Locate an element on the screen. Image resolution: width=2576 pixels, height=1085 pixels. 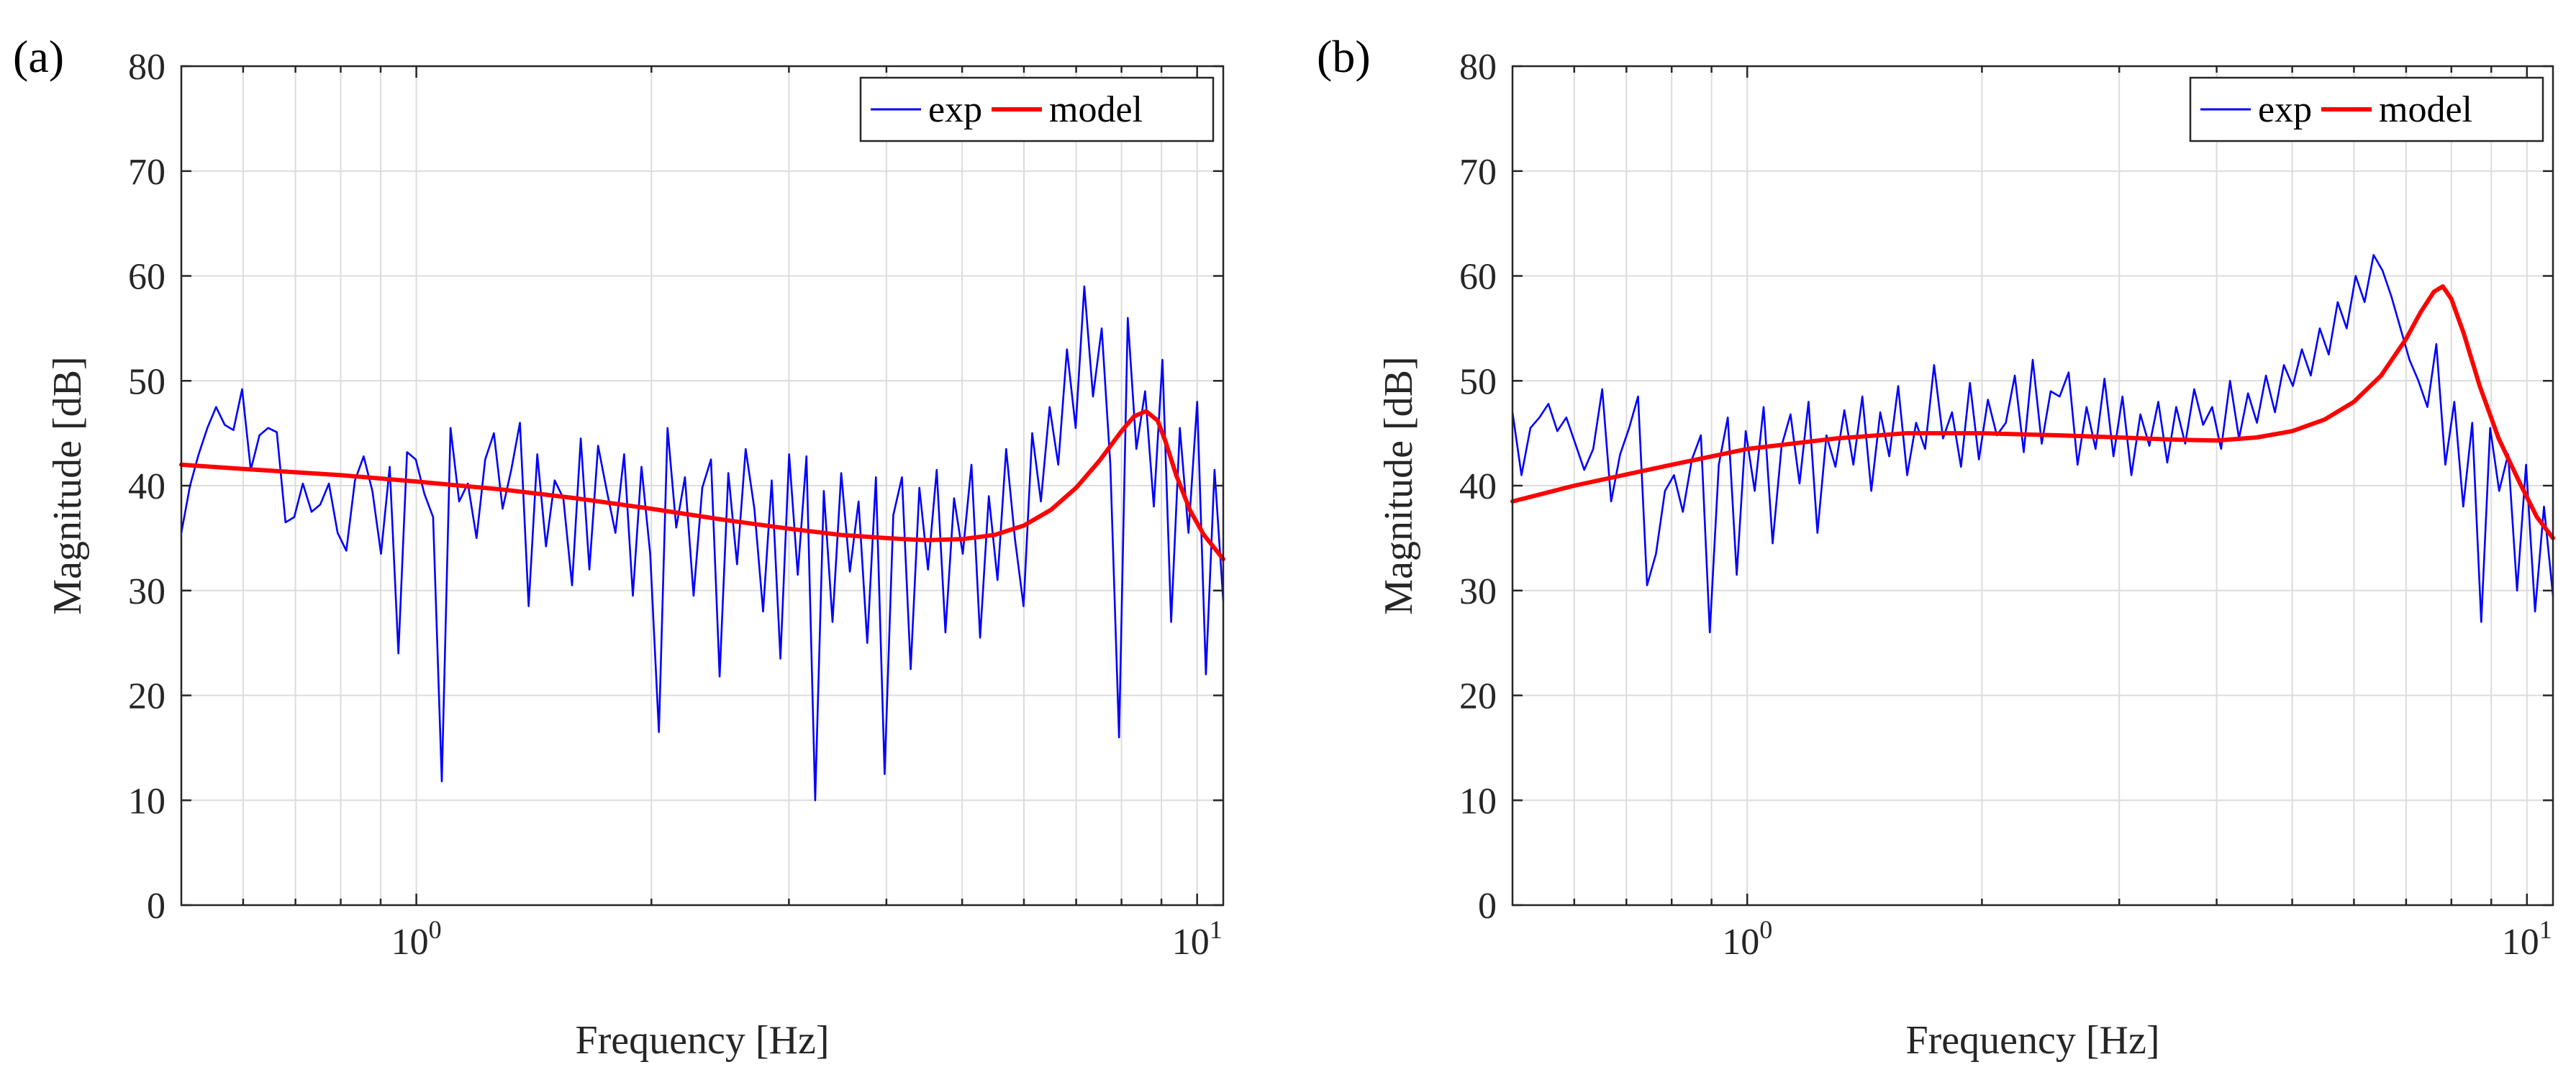
exp-series-line is located at coordinates (2032, 444).